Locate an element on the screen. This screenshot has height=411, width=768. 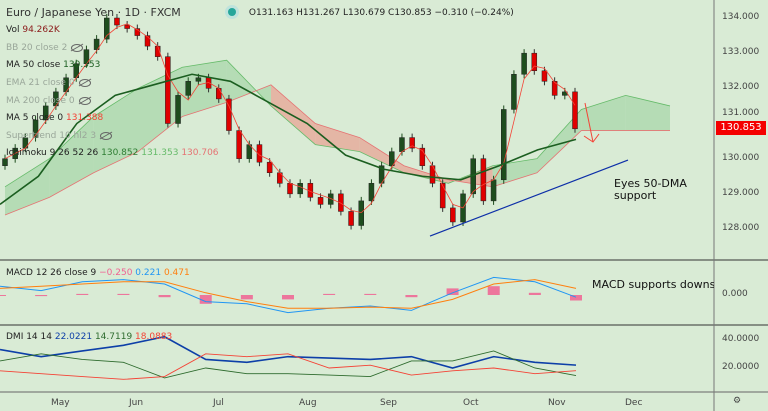
signal-line is located at coordinates (288, 294).